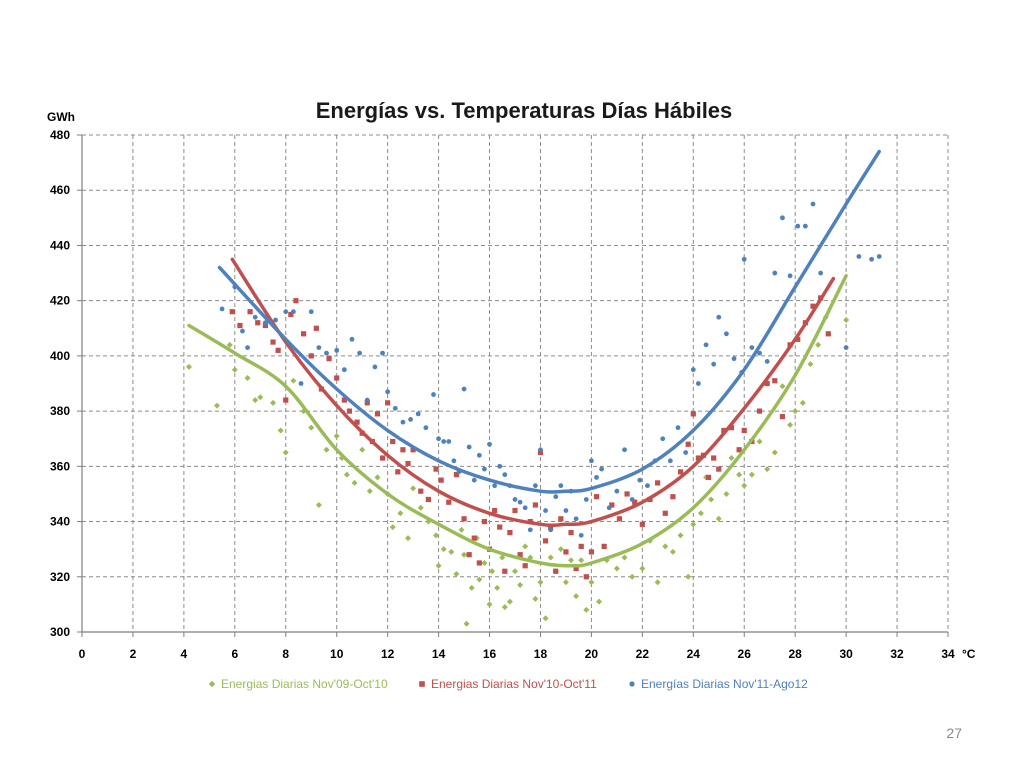 The image size is (1024, 768). Describe the element at coordinates (184, 654) in the screenshot. I see `x-tick-label-4: 4` at that location.